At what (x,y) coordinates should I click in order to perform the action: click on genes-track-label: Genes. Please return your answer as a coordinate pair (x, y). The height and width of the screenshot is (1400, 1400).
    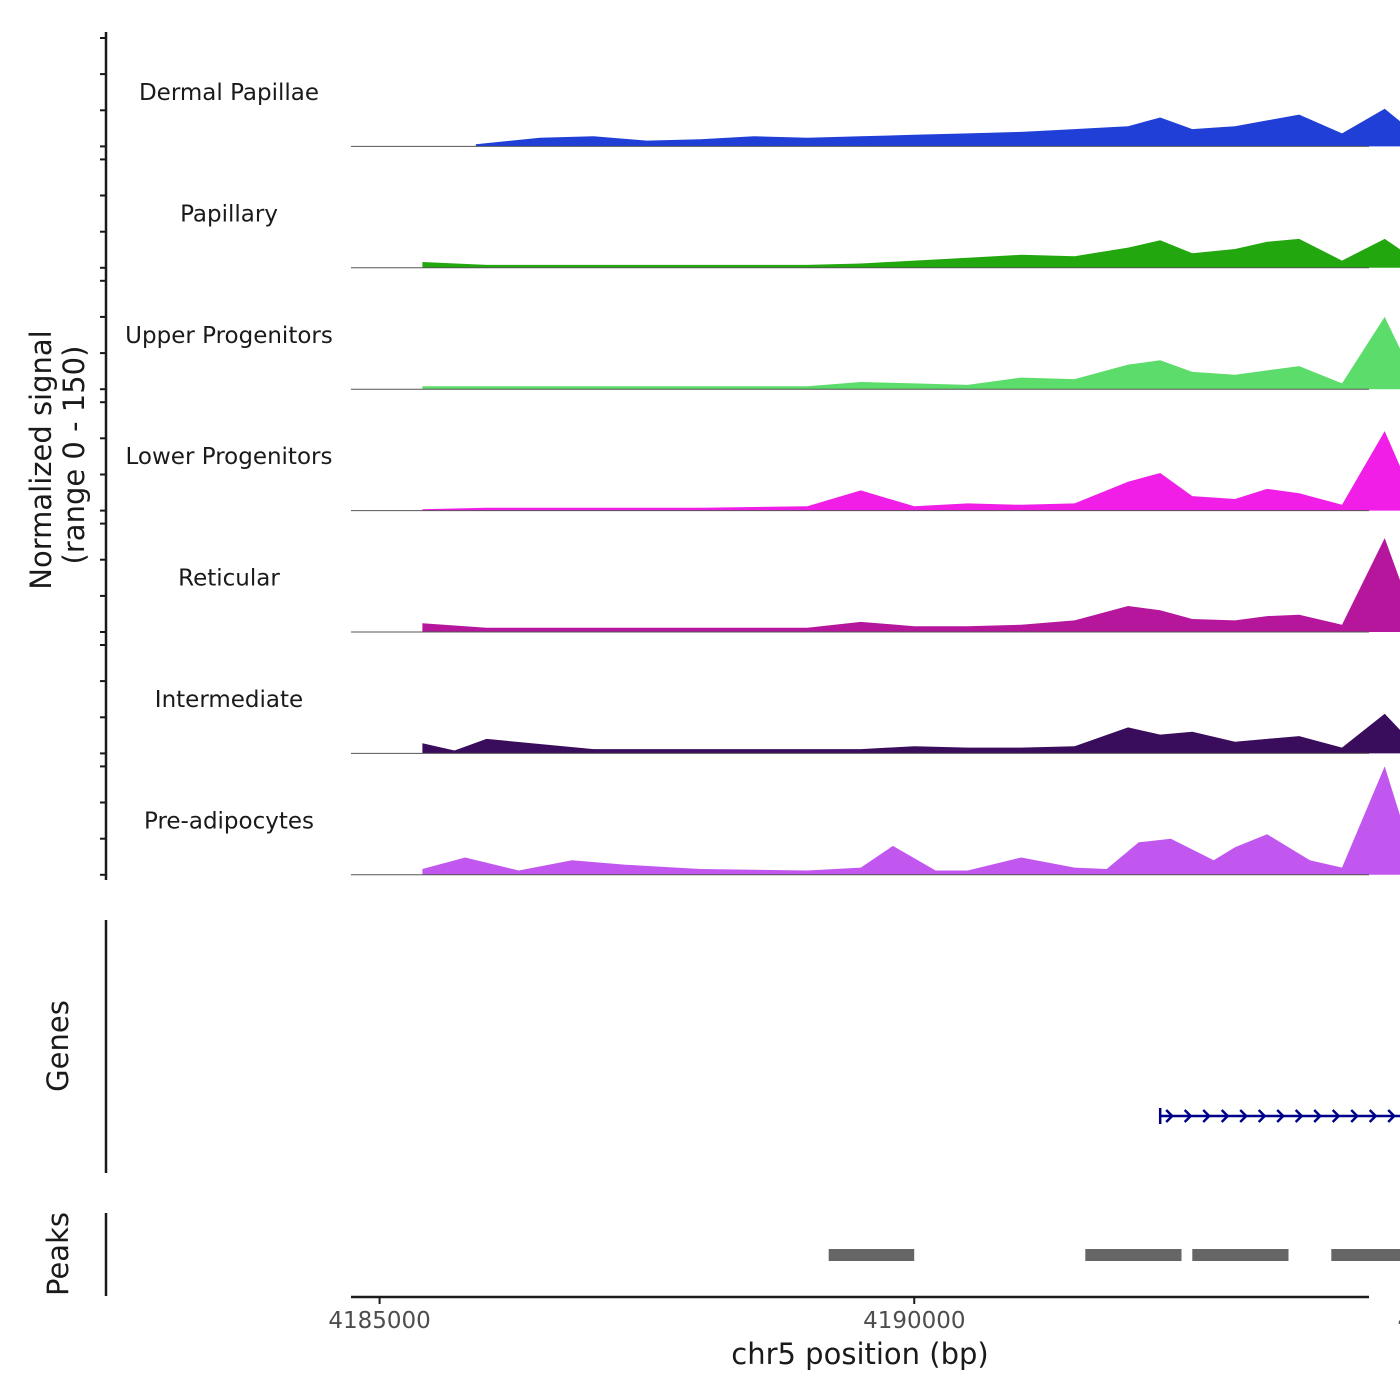
    Looking at the image, I should click on (58, 1046).